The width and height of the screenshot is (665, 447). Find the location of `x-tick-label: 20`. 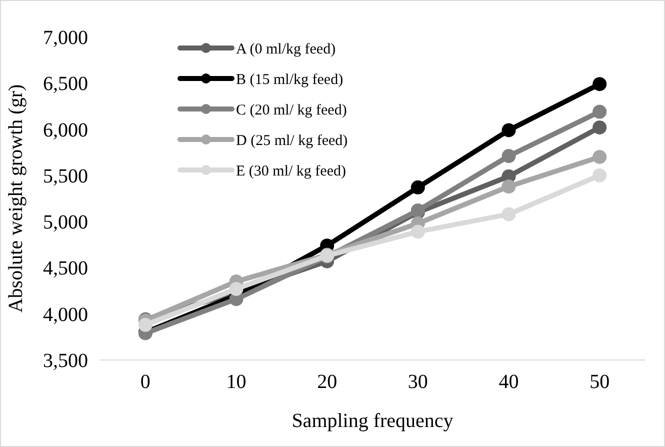

x-tick-label: 20 is located at coordinates (327, 382).